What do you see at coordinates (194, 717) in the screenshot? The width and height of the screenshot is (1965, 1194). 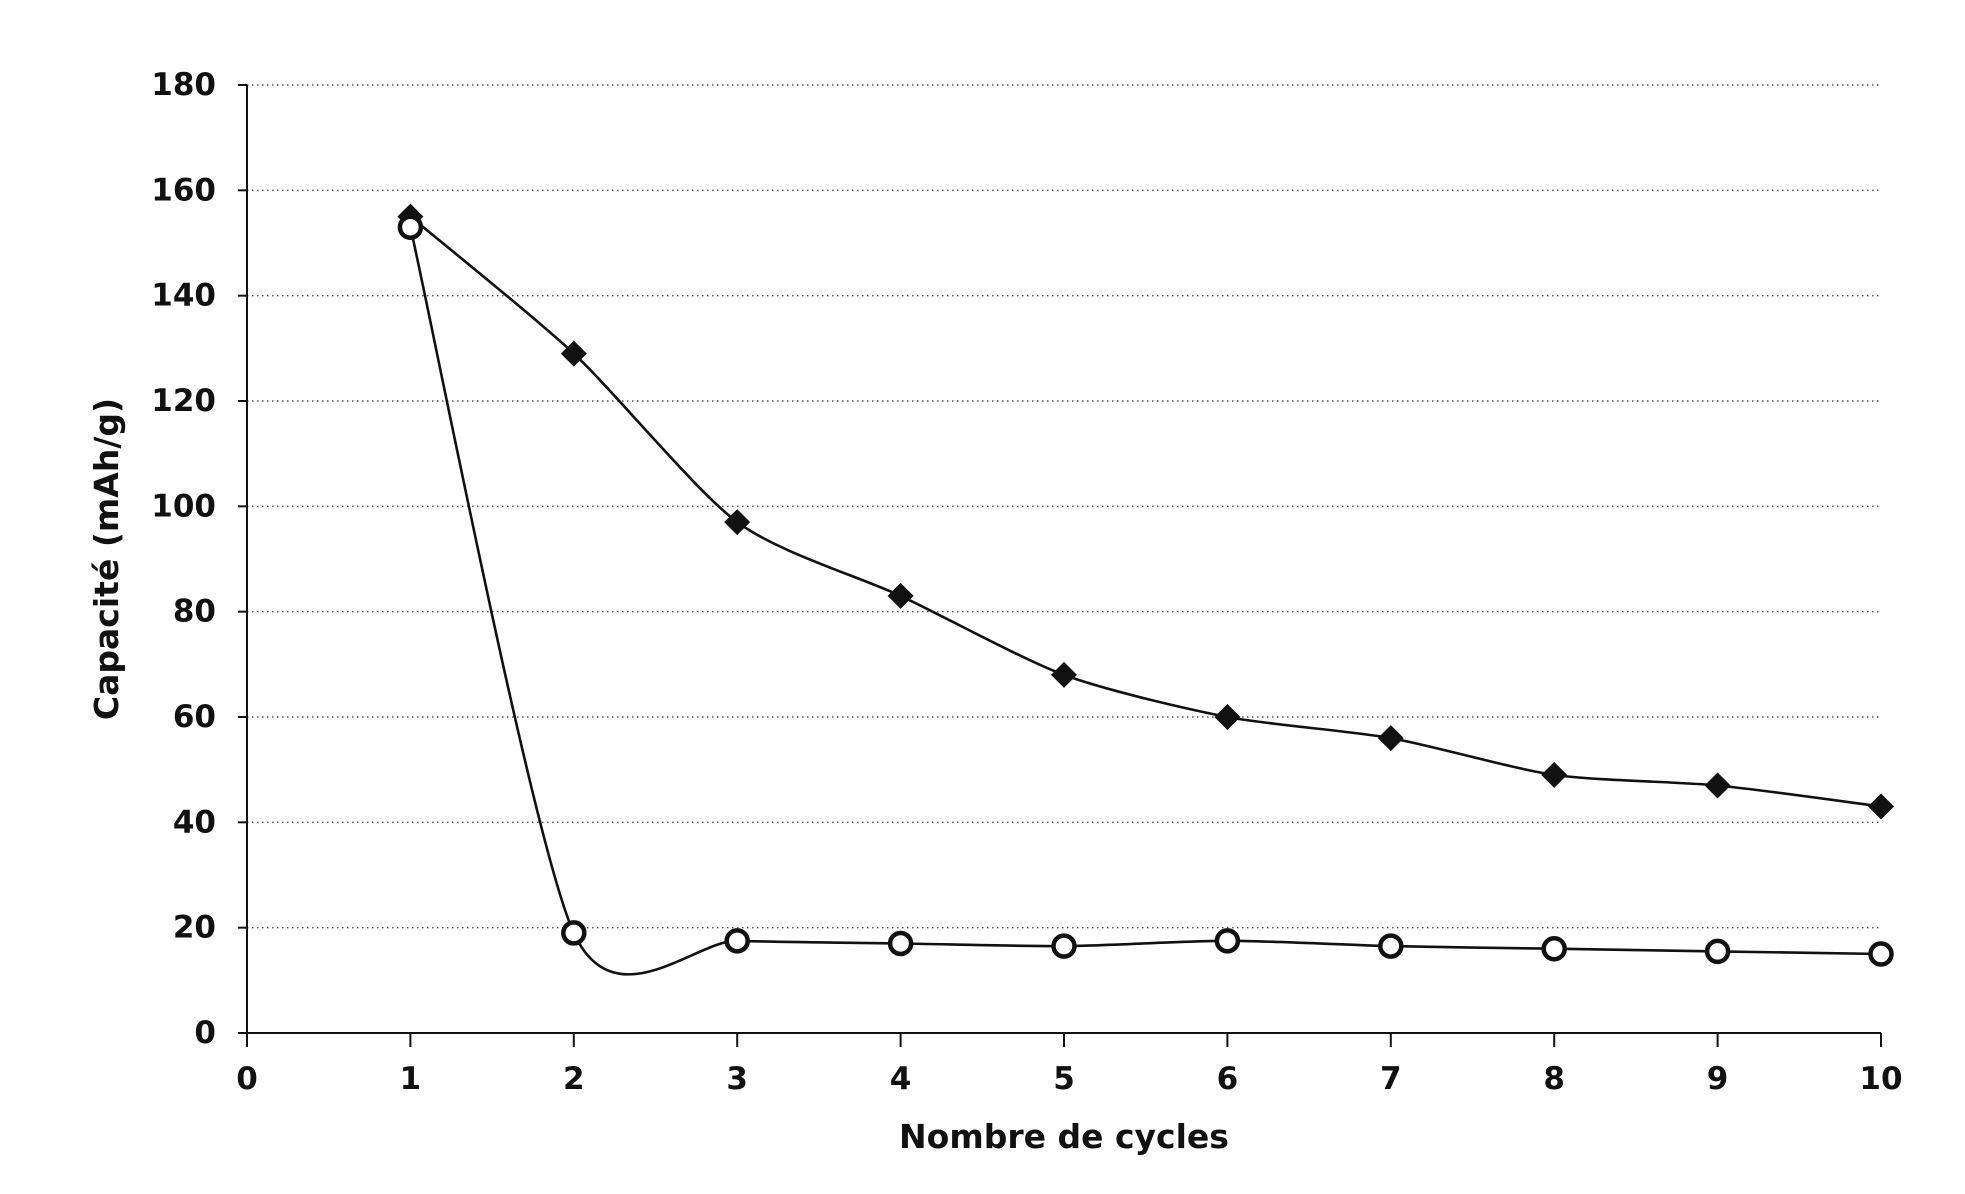 I see `y-tick-label-60: 60` at bounding box center [194, 717].